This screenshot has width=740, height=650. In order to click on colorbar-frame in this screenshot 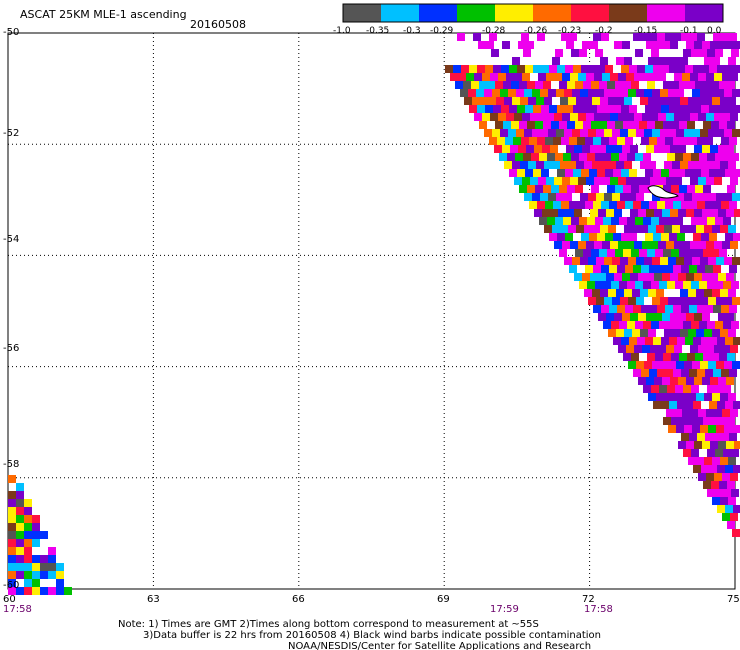, I will do `click(533, 13)`.